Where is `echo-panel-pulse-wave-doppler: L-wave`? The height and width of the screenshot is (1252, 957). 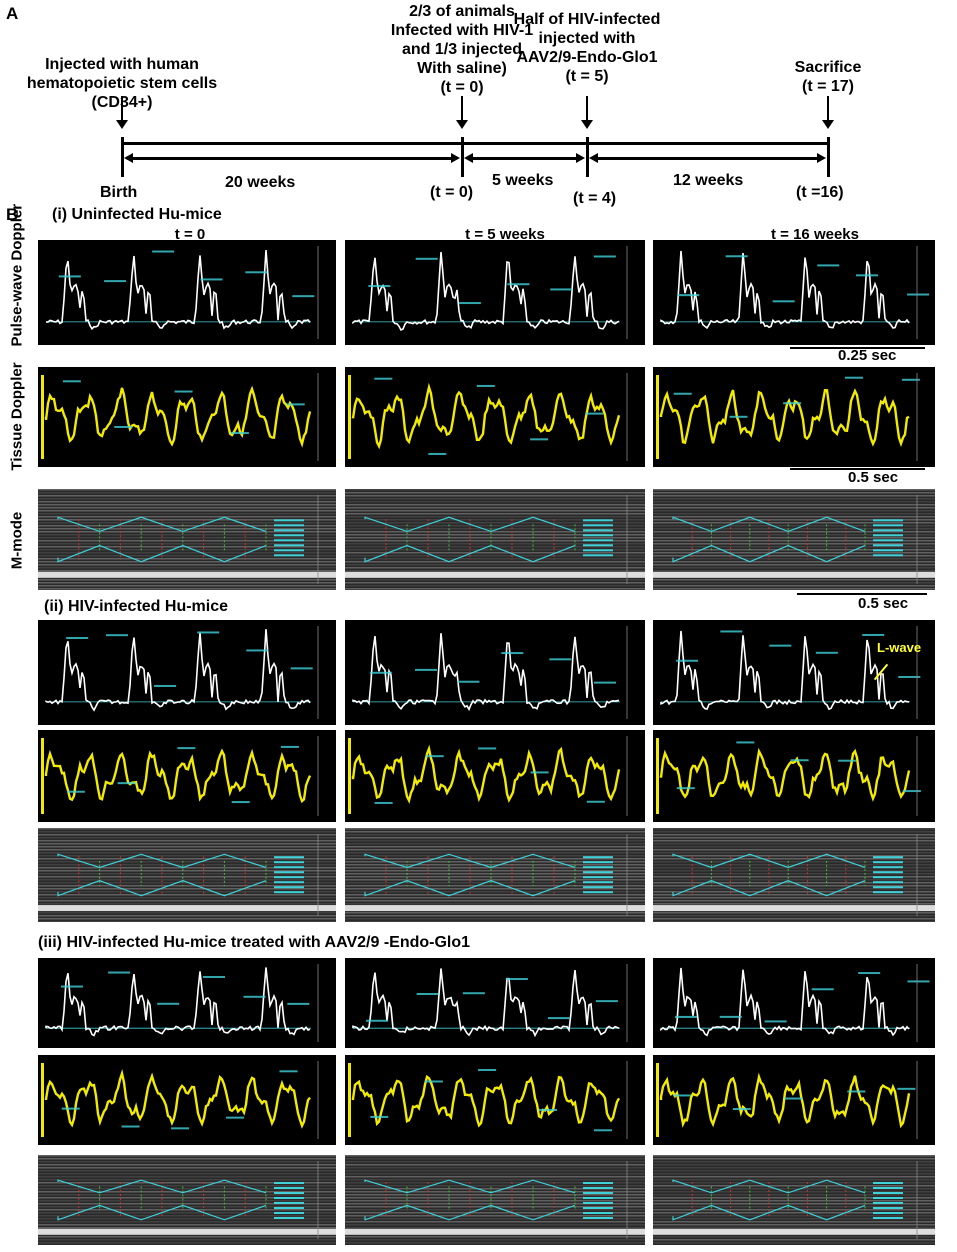
echo-panel-pulse-wave-doppler: L-wave is located at coordinates (794, 672).